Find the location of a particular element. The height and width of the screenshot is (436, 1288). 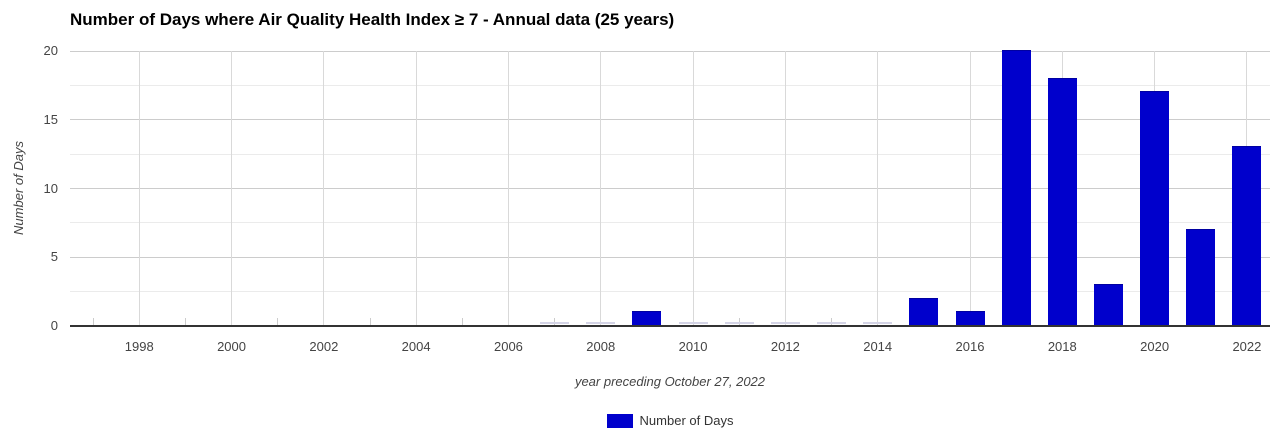

gridline-x2006 is located at coordinates (508, 188).